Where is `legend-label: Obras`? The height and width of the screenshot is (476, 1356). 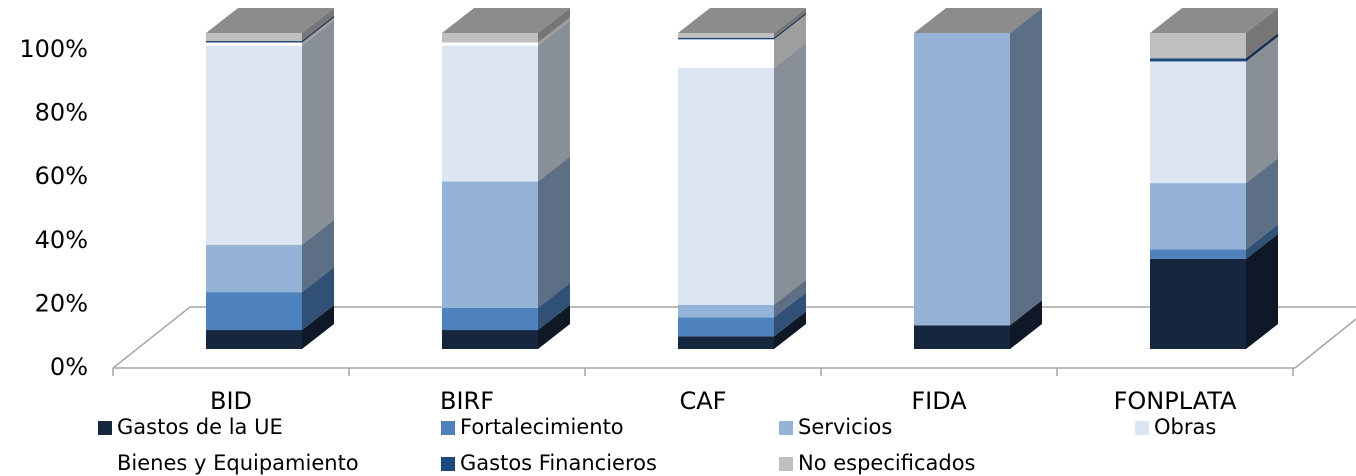 legend-label: Obras is located at coordinates (1185, 427).